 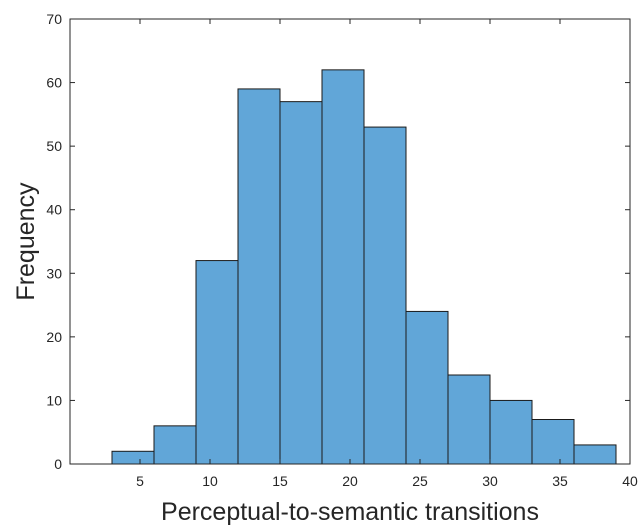 I want to click on x-tick-label: 20, so click(x=350, y=481).